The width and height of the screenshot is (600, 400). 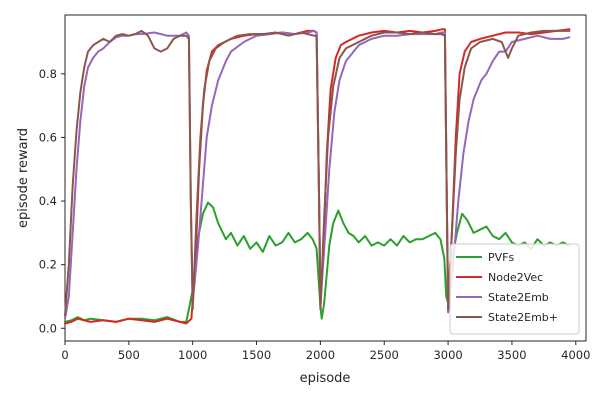 What do you see at coordinates (325, 378) in the screenshot?
I see `x-axis-label: episode` at bounding box center [325, 378].